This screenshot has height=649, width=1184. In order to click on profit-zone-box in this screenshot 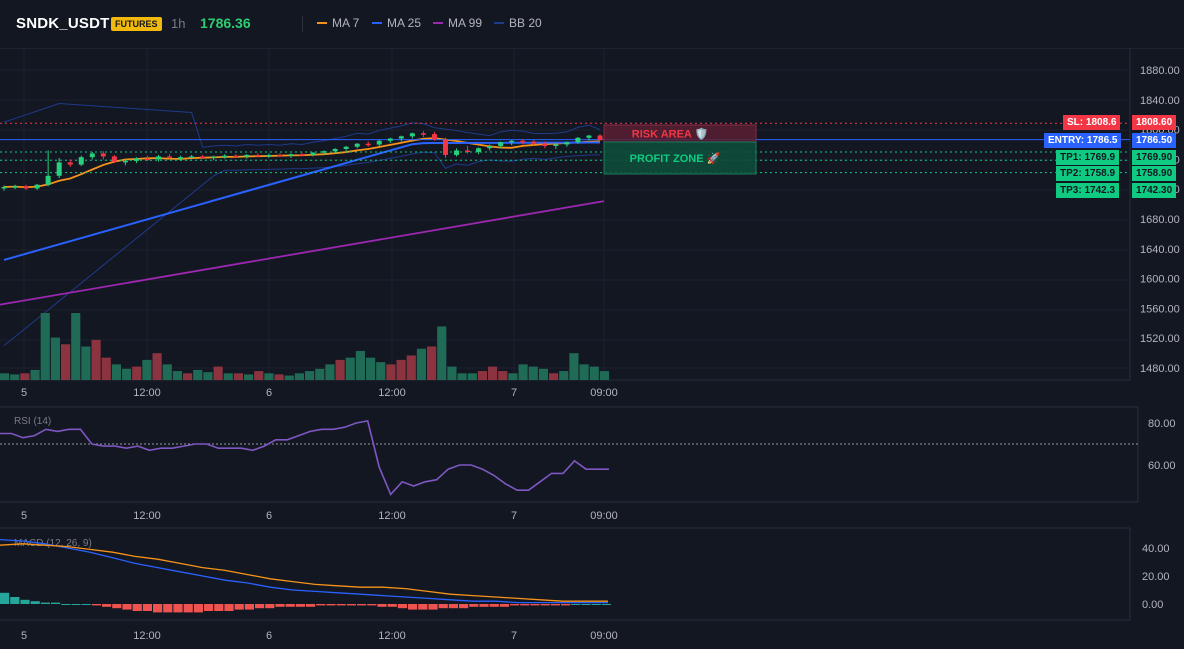, I will do `click(680, 158)`.